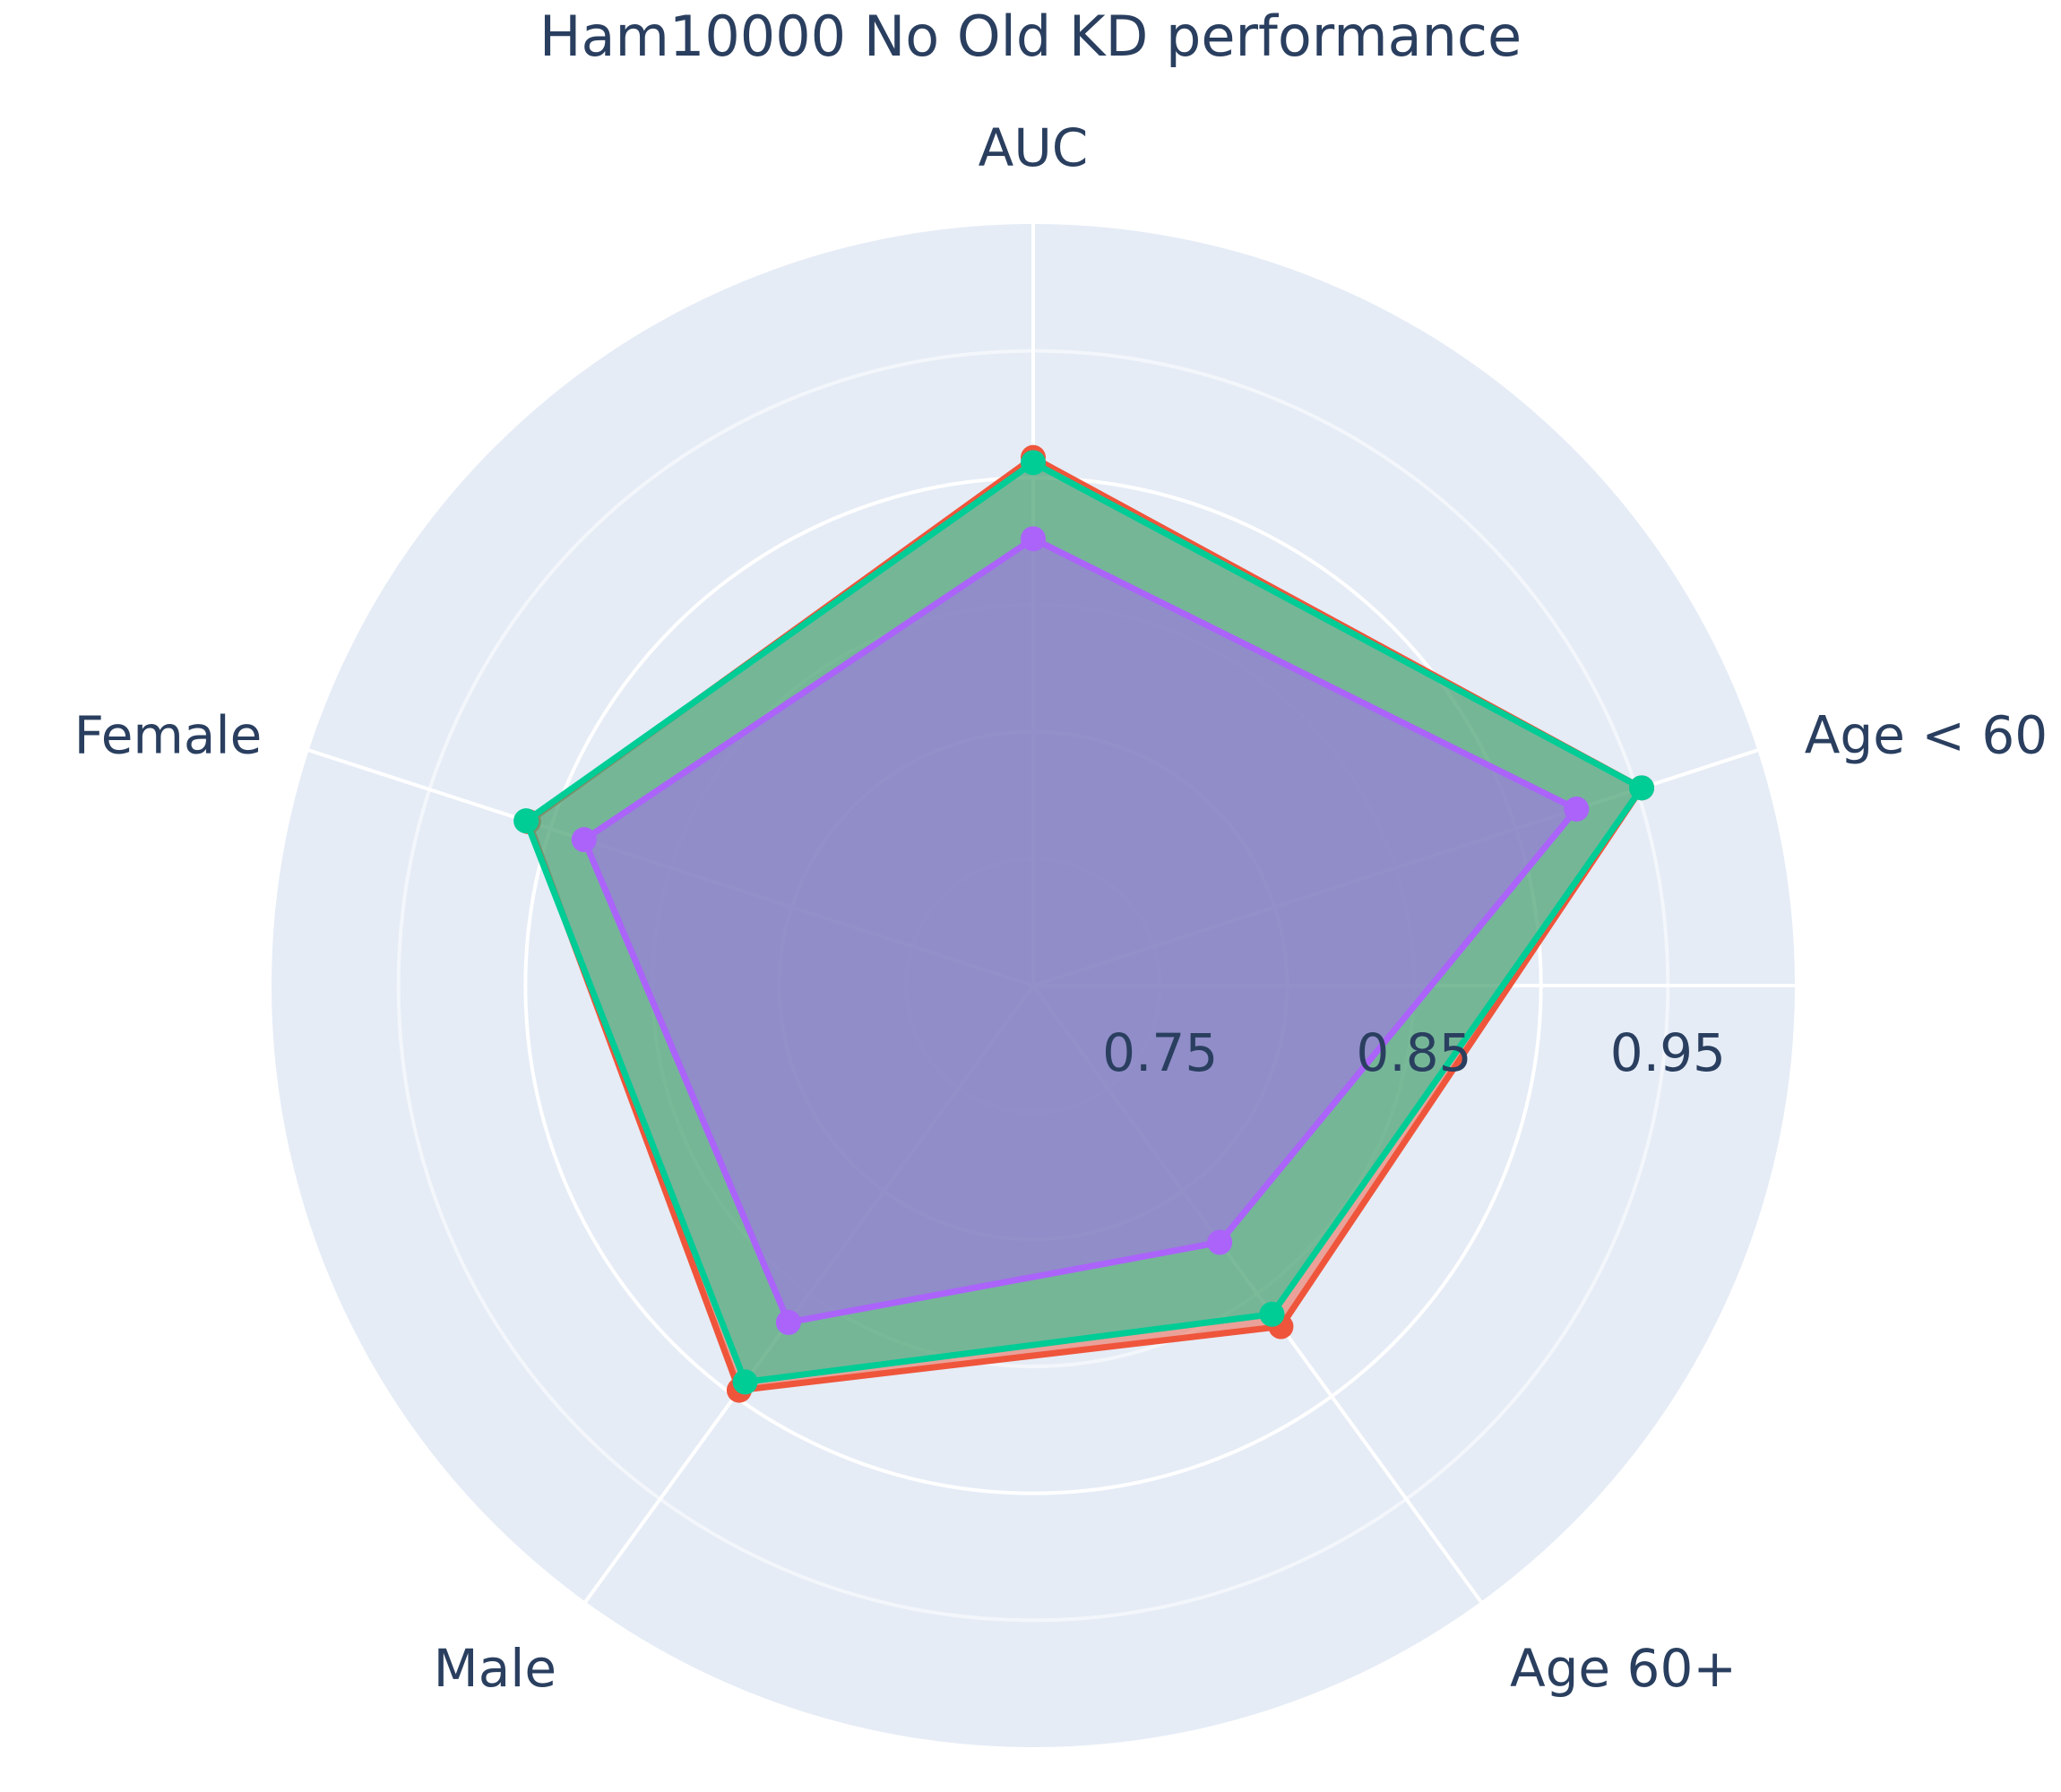 Image resolution: width=2061 pixels, height=1792 pixels. What do you see at coordinates (1926, 735) in the screenshot?
I see `axis-label: Age < 60` at bounding box center [1926, 735].